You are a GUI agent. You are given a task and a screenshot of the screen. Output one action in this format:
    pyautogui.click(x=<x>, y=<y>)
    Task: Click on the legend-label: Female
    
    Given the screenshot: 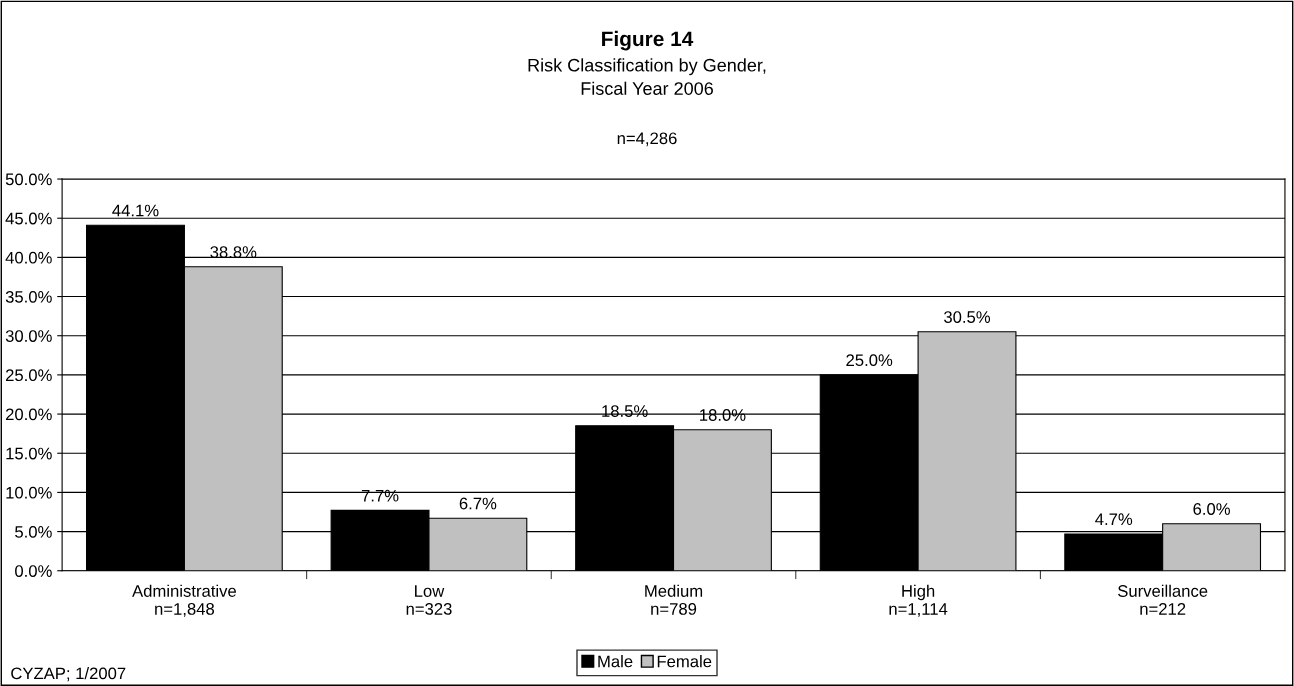 What is the action you would take?
    pyautogui.click(x=684, y=661)
    